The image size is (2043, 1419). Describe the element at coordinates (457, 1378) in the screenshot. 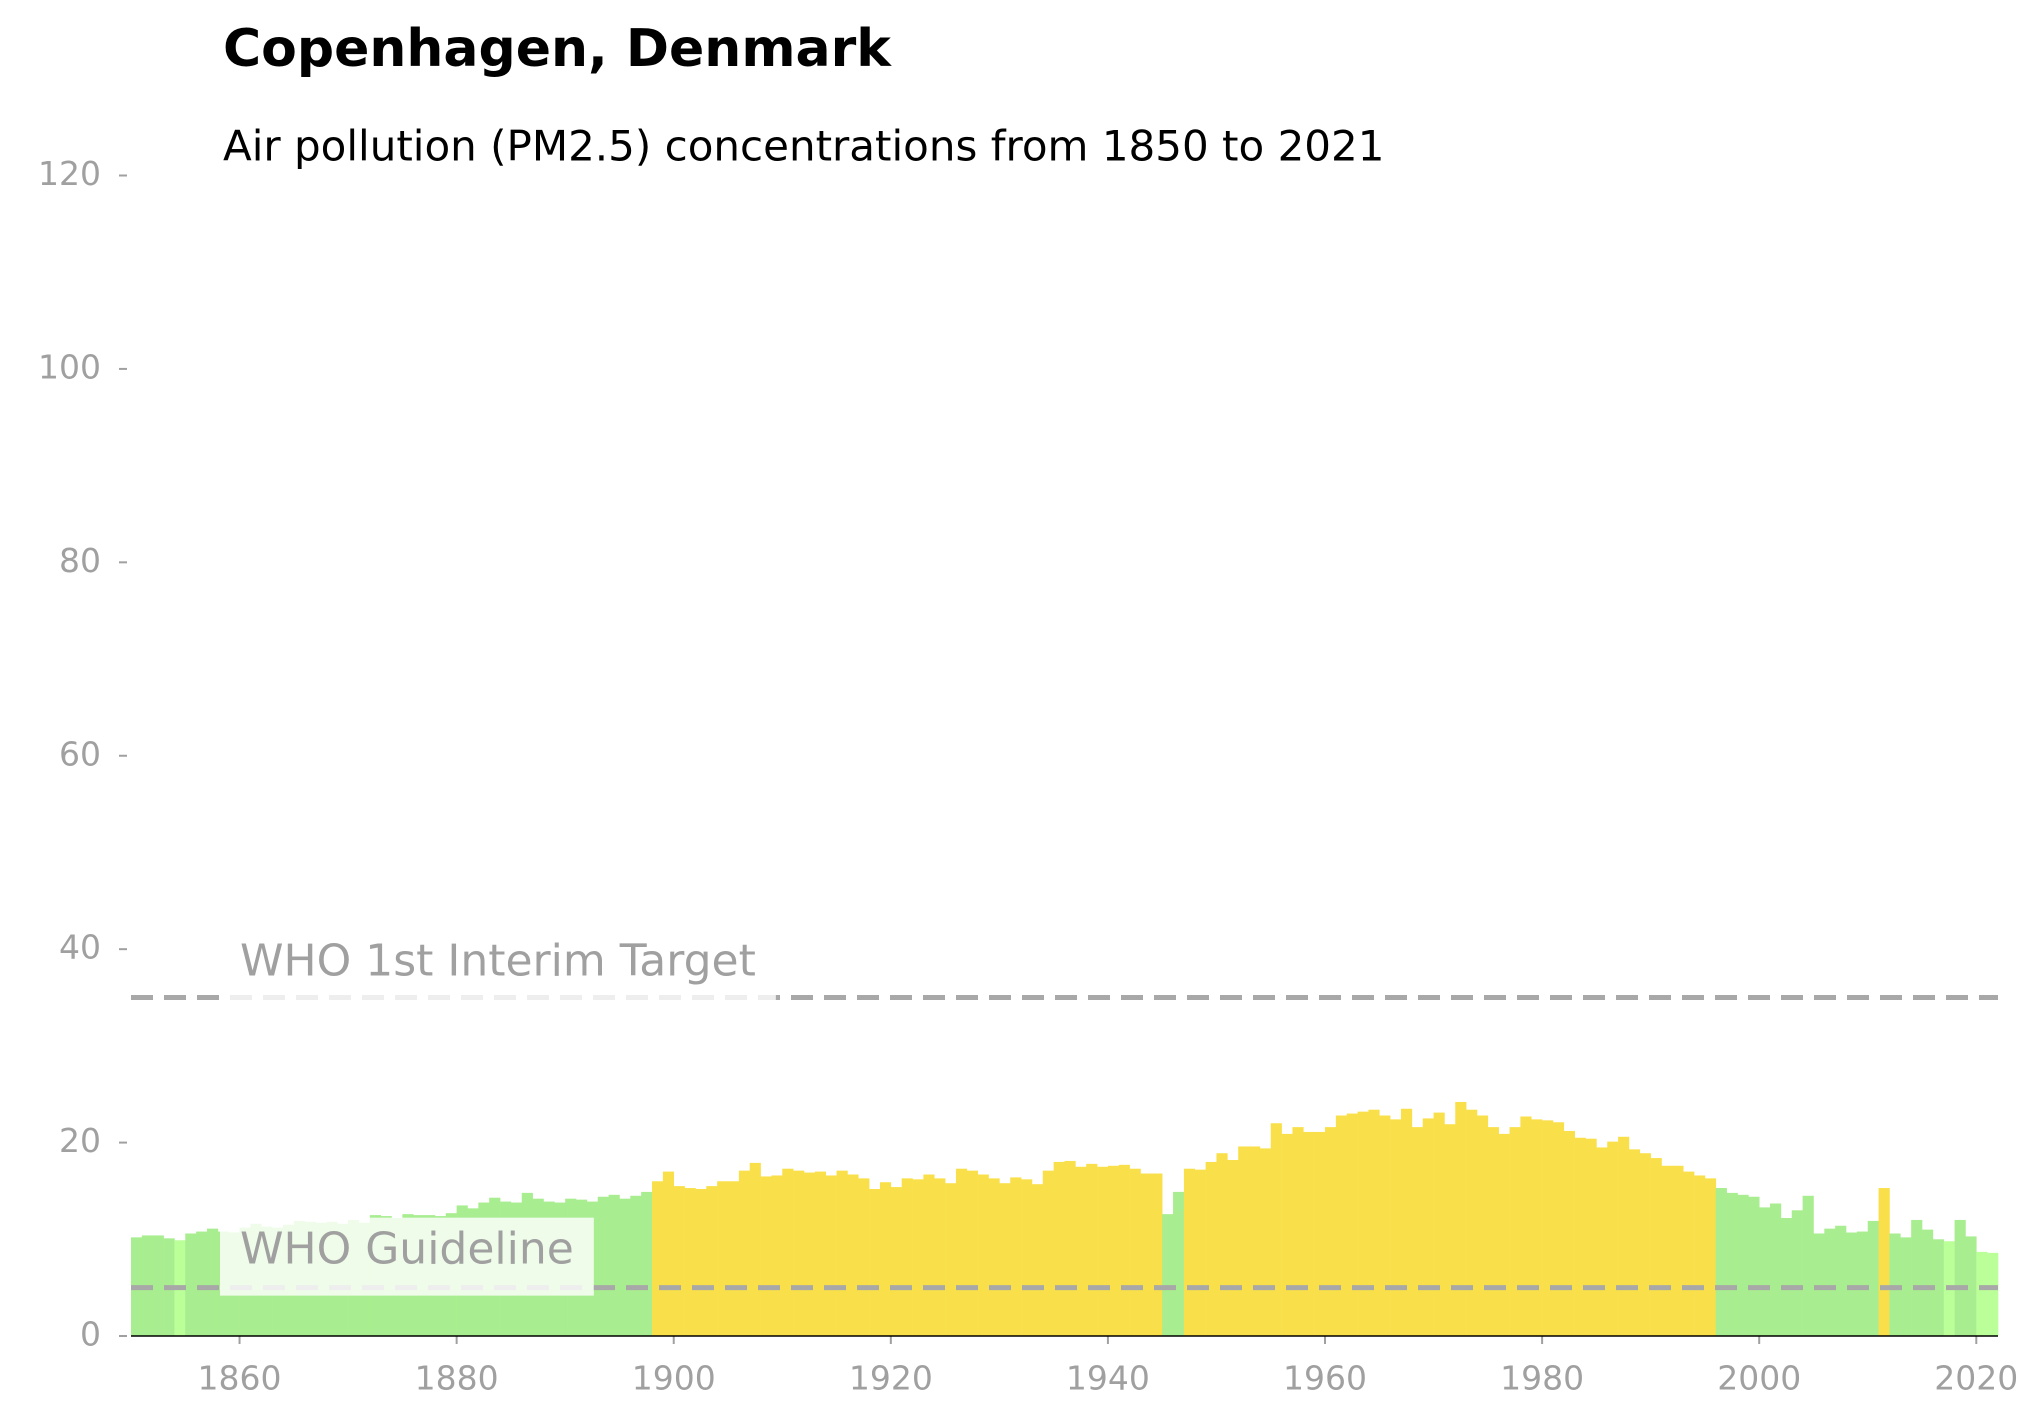

I see `x-tick-label: 1880` at that location.